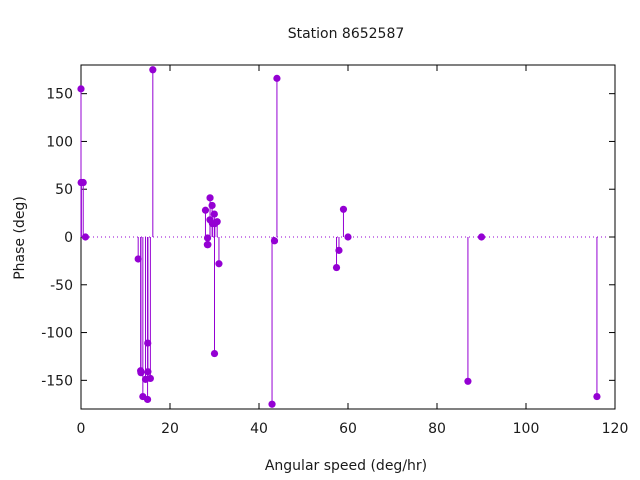 This screenshot has height=480, width=640. Describe the element at coordinates (346, 466) in the screenshot. I see `x-axis-label: Angular speed (deg/hr)` at that location.